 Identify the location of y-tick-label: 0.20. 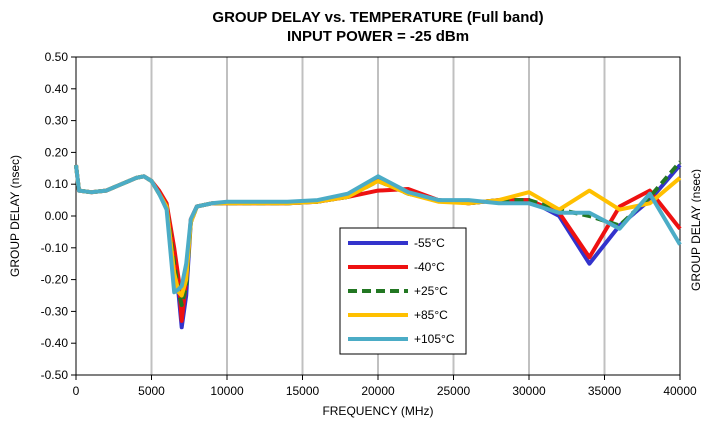
(57, 152).